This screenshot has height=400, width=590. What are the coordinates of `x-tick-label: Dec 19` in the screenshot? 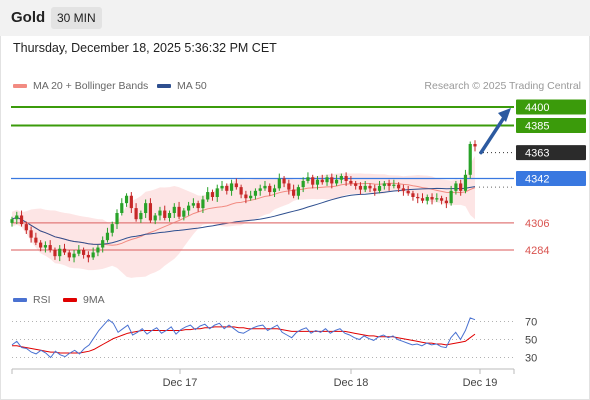 It's located at (480, 383).